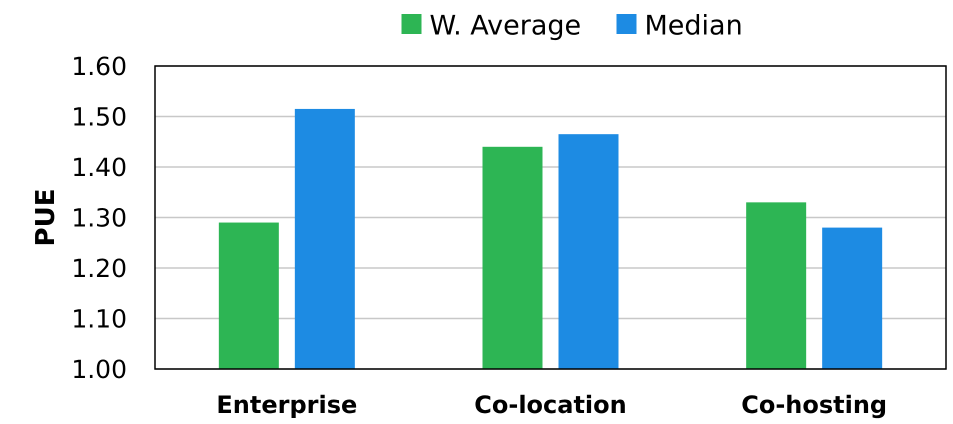 The width and height of the screenshot is (953, 424). What do you see at coordinates (99, 369) in the screenshot?
I see `y-tick-label: 1.00` at bounding box center [99, 369].